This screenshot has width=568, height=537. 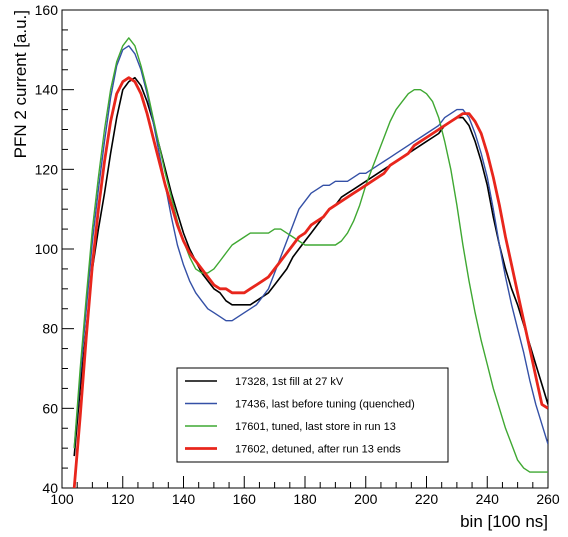 I want to click on x-tick-label: 180, so click(x=305, y=499).